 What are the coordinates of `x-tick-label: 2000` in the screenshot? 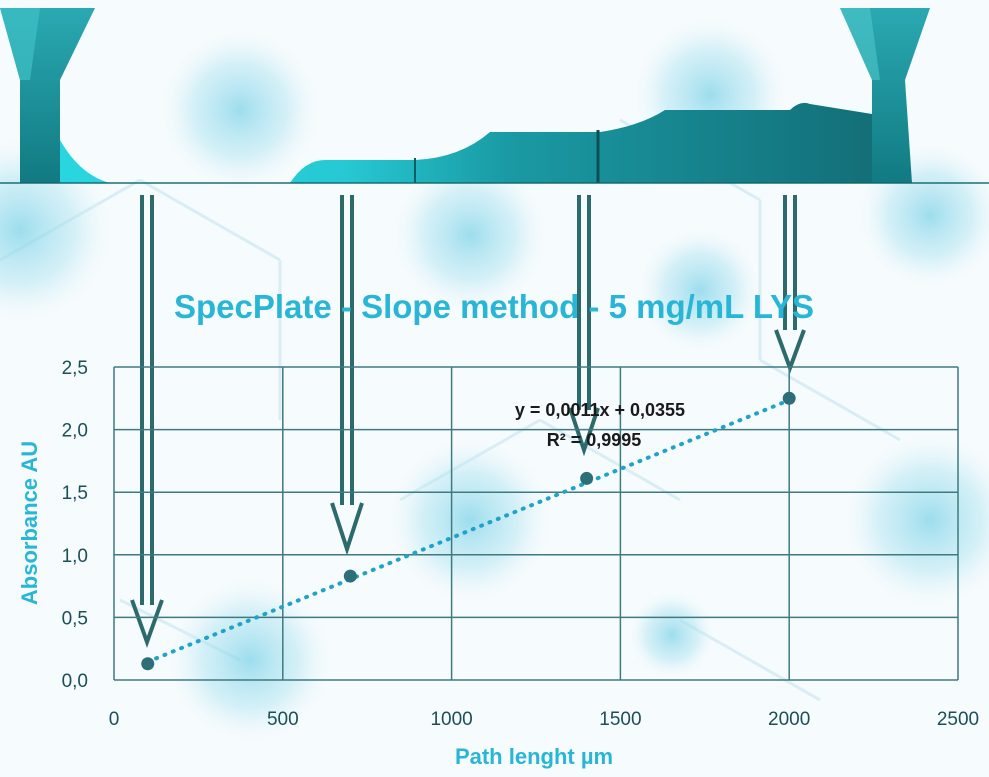 It's located at (789, 719).